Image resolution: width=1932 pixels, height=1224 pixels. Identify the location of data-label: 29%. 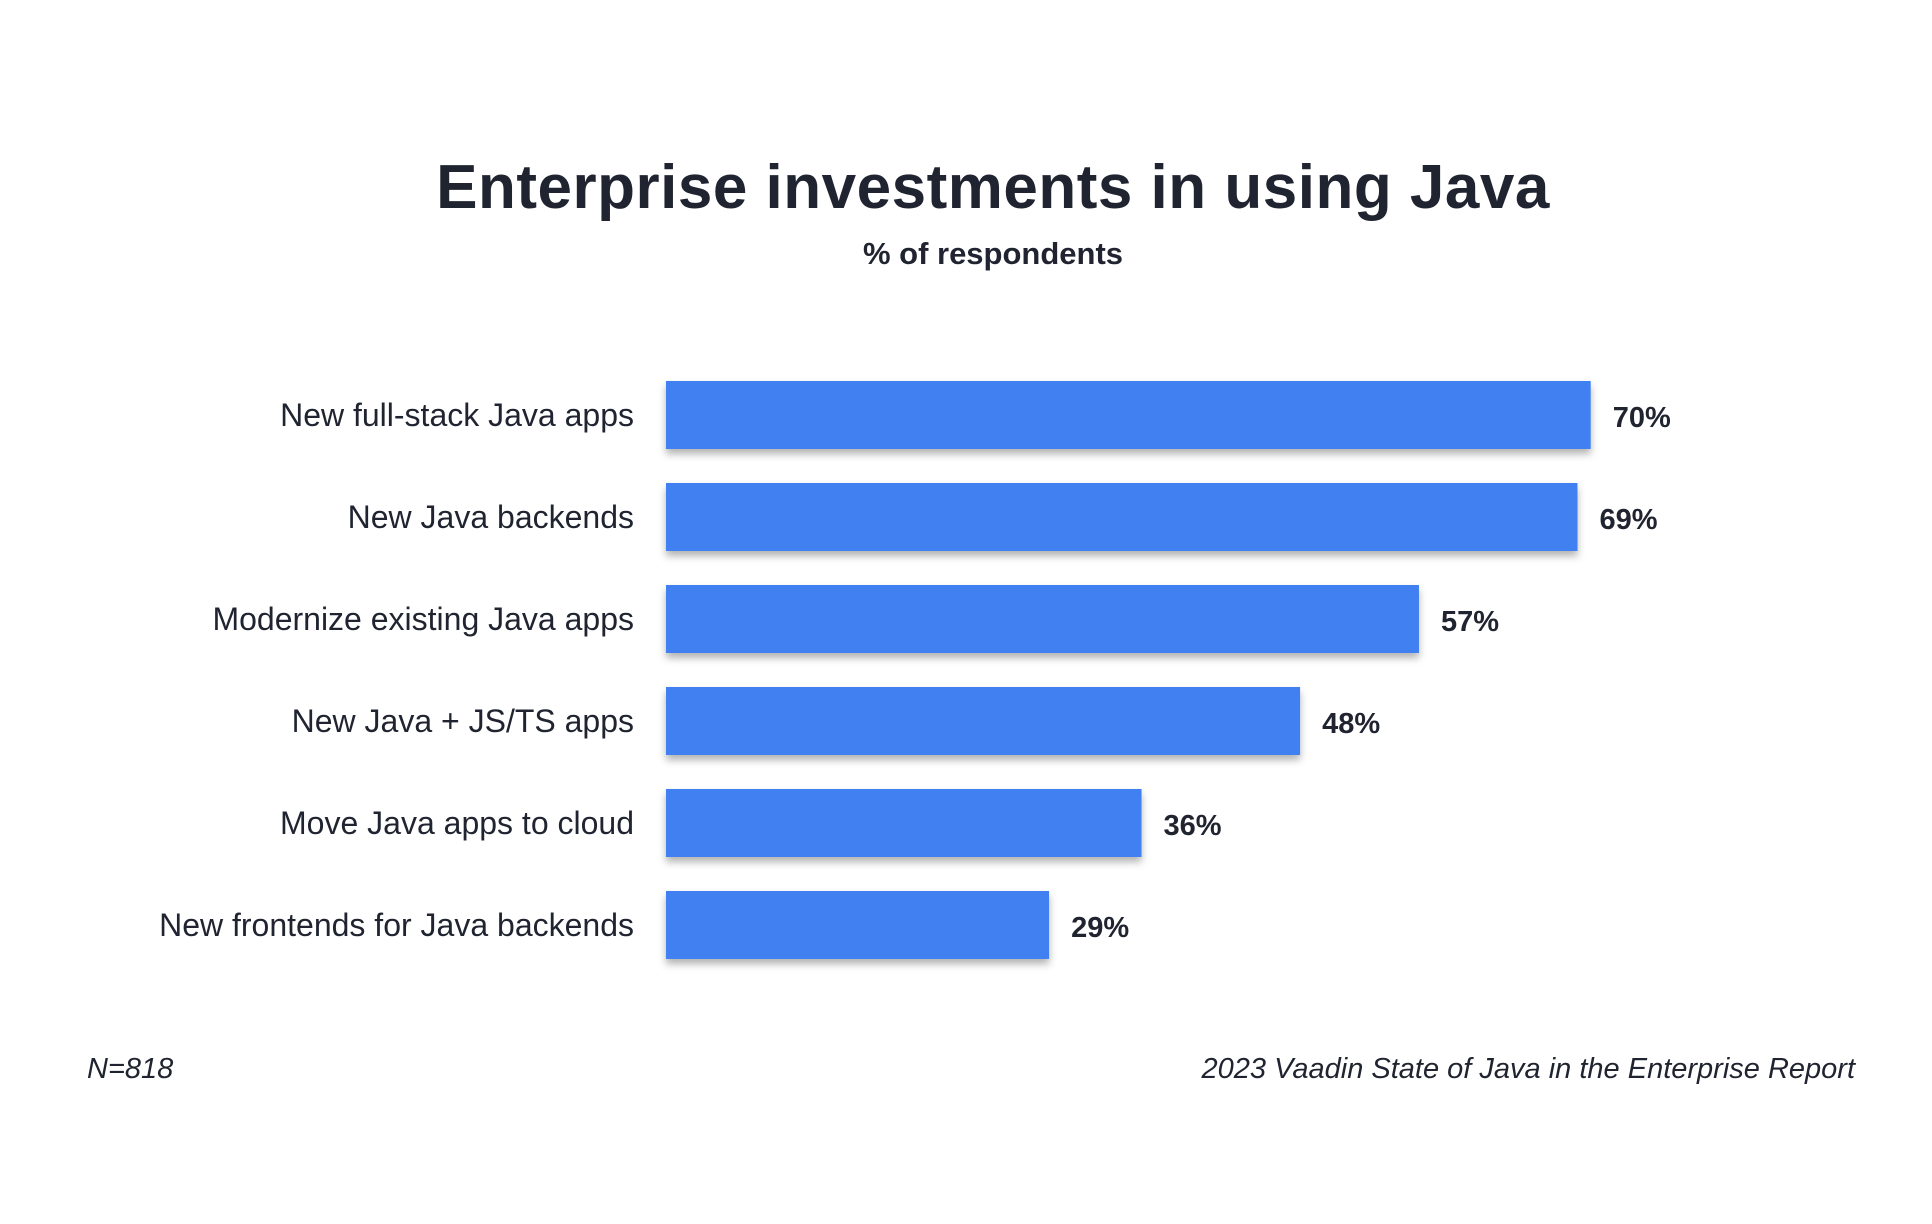
(1100, 928).